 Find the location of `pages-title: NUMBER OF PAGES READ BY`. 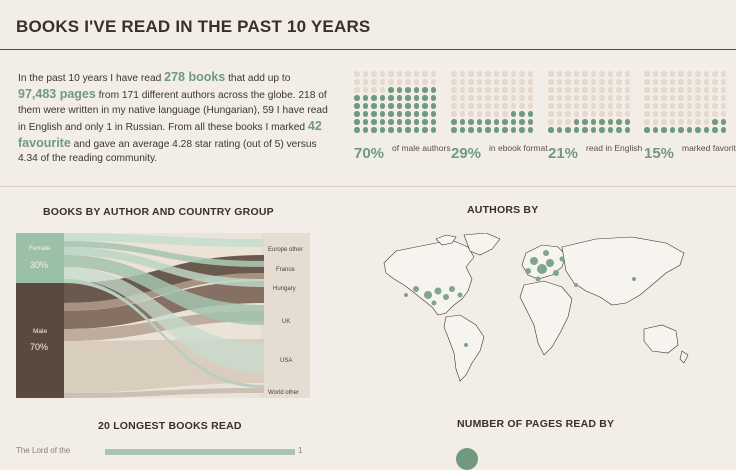

pages-title: NUMBER OF PAGES READ BY is located at coordinates (536, 424).